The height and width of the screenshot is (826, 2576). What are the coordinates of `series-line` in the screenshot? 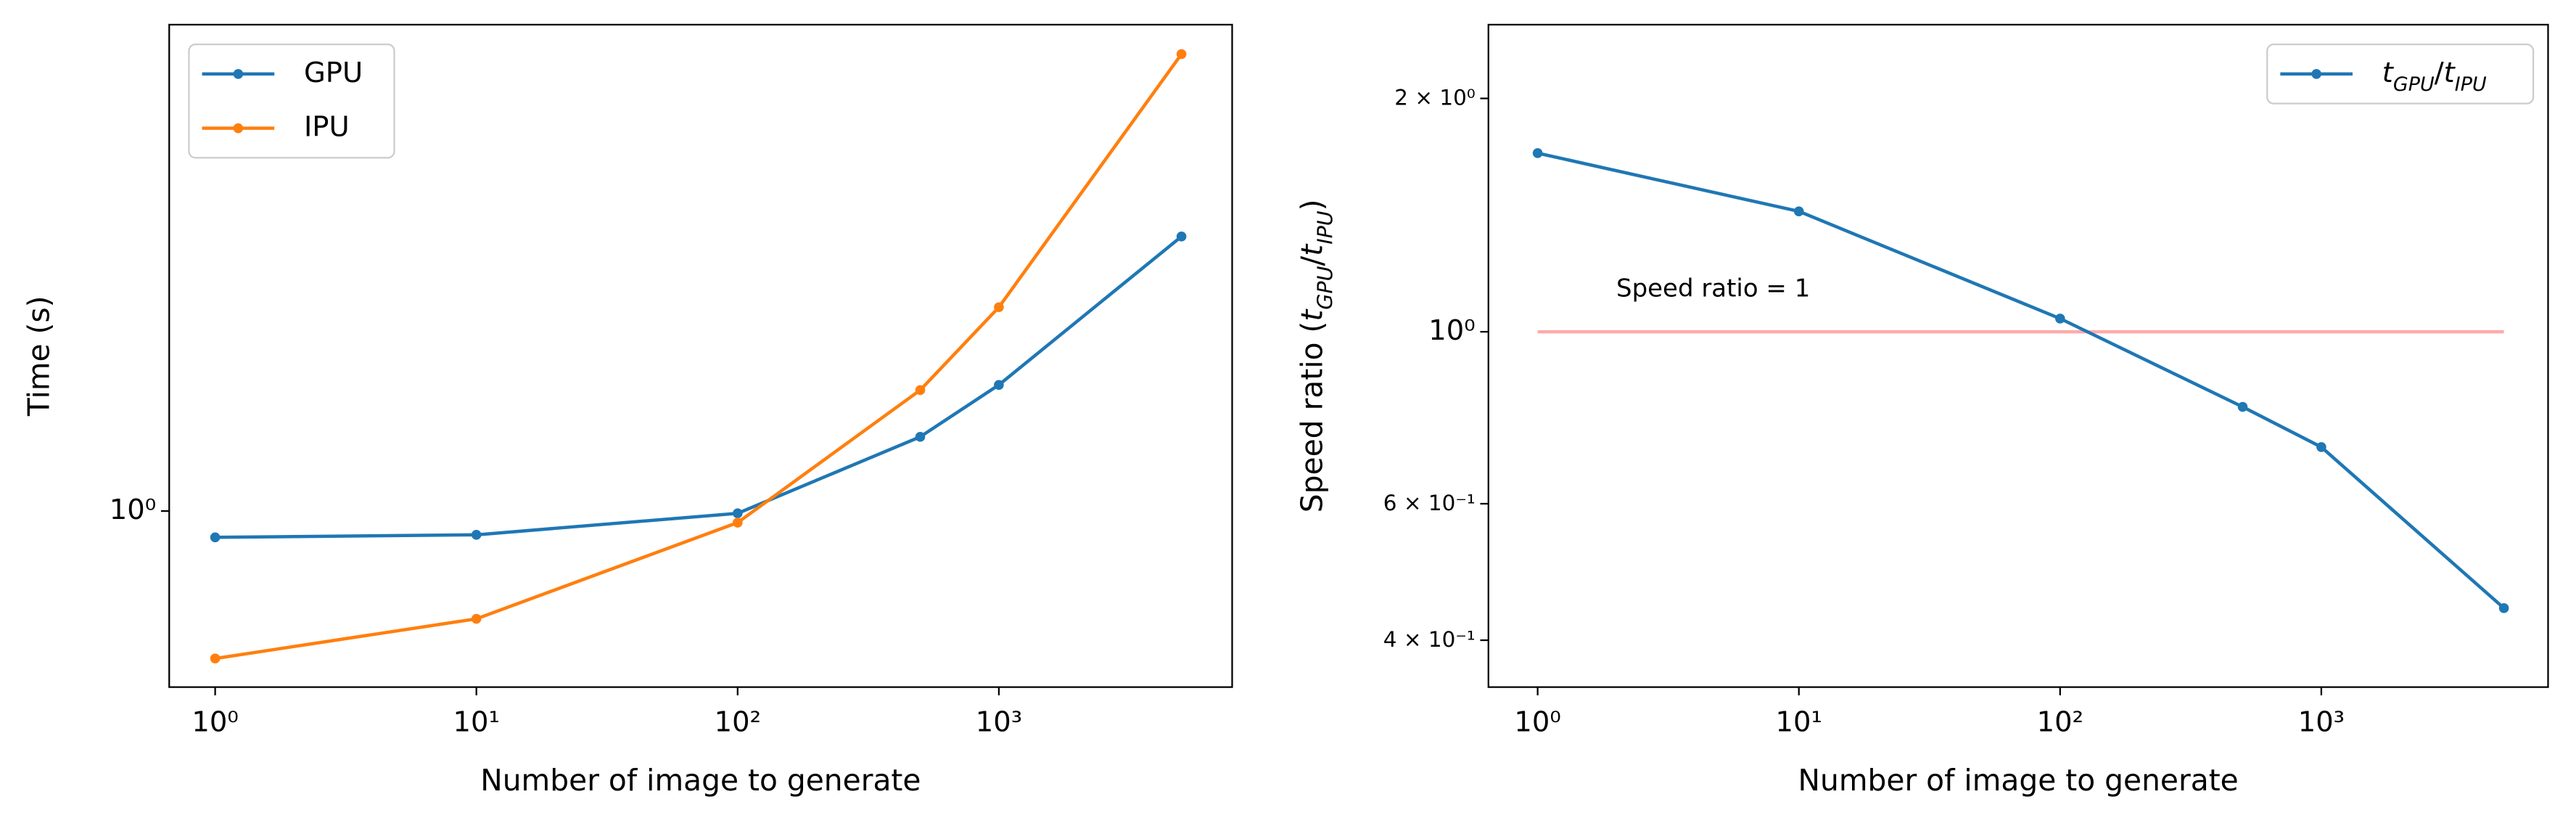 It's located at (699, 387).